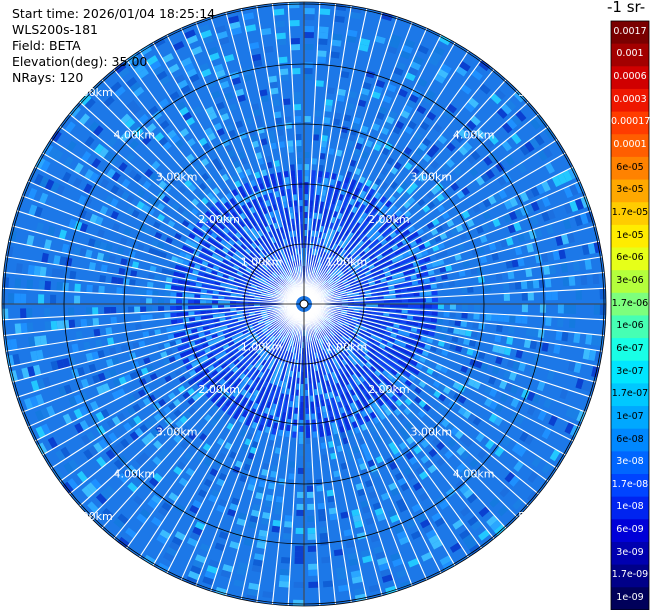  Describe the element at coordinates (431, 431) in the screenshot. I see `range-label-lr-3: 3.00km` at that location.